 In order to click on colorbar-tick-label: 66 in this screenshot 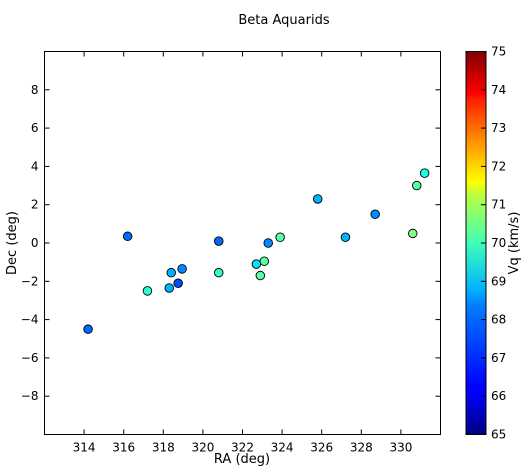, I will do `click(498, 396)`.